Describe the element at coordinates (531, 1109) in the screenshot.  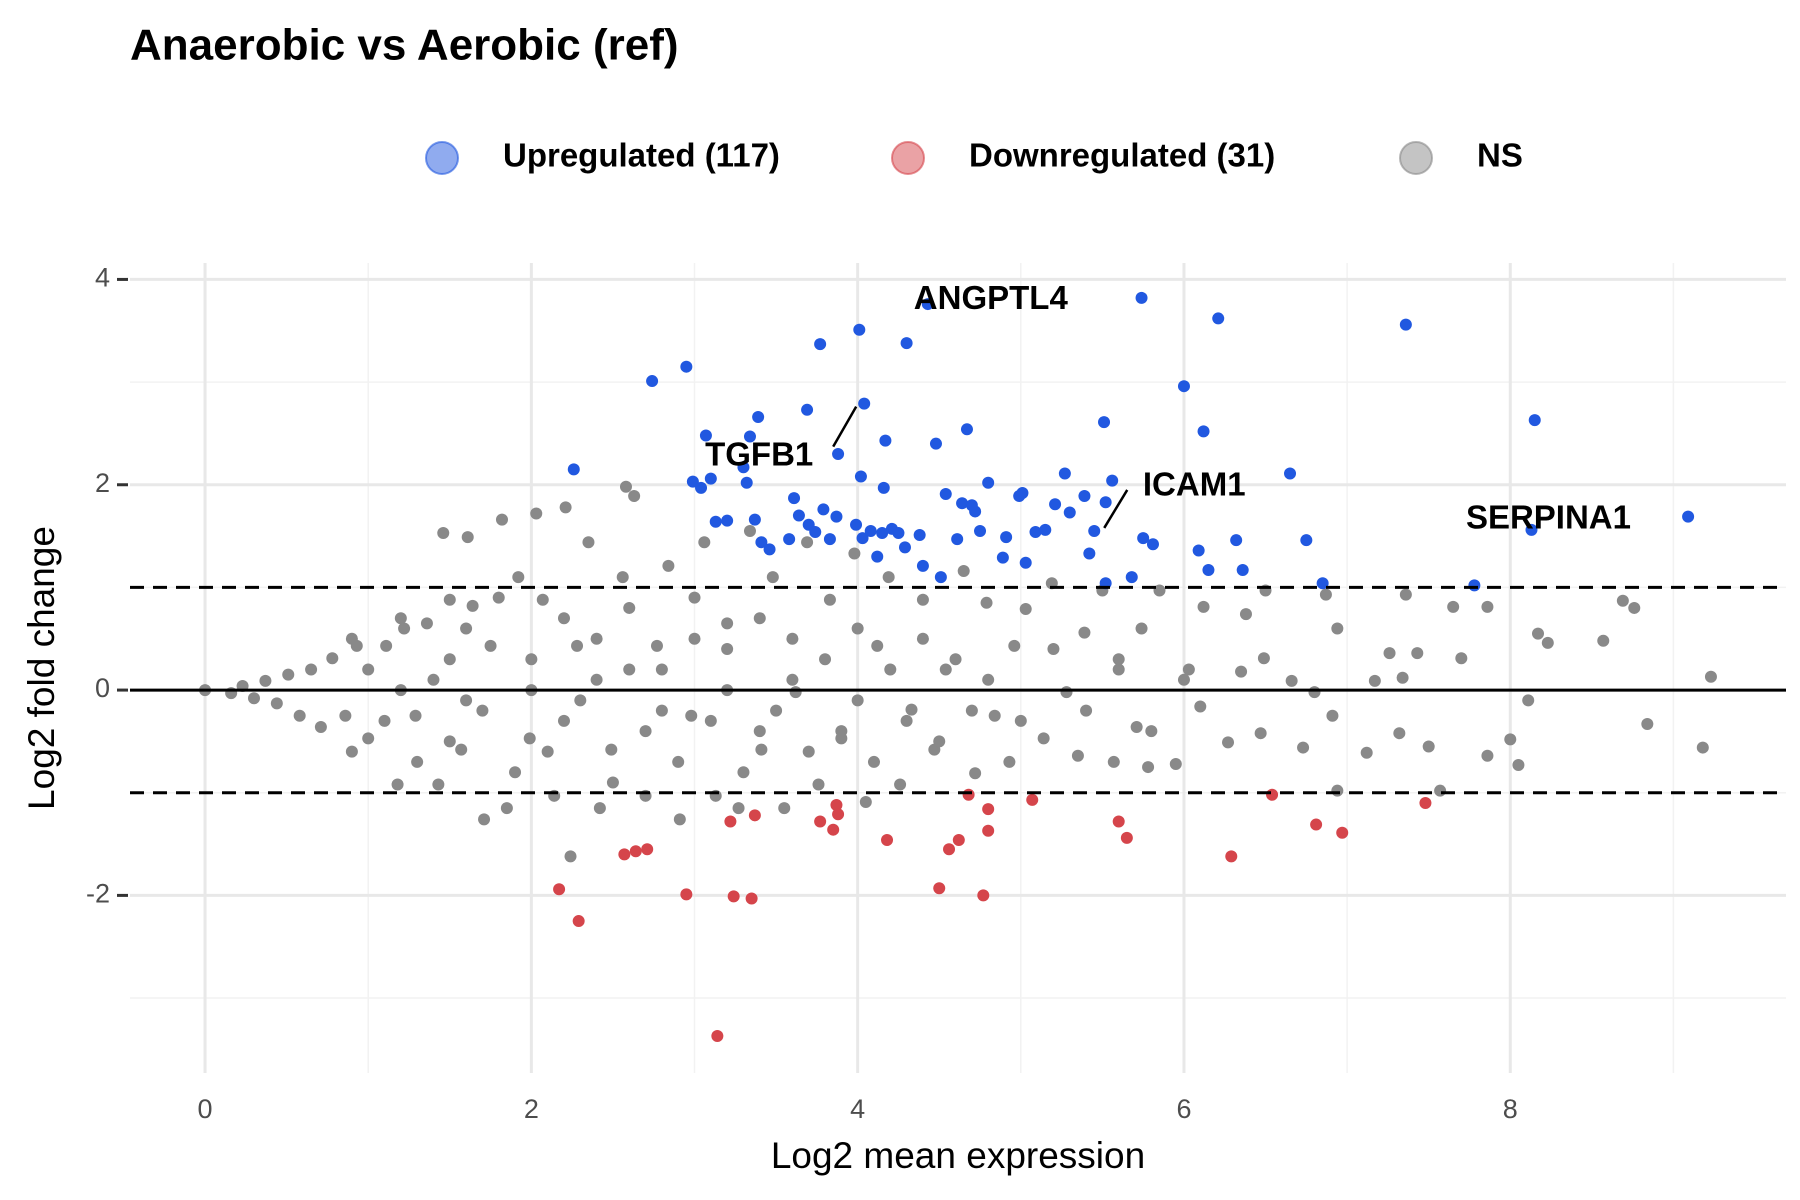
I see `x-tick-label: 2` at that location.